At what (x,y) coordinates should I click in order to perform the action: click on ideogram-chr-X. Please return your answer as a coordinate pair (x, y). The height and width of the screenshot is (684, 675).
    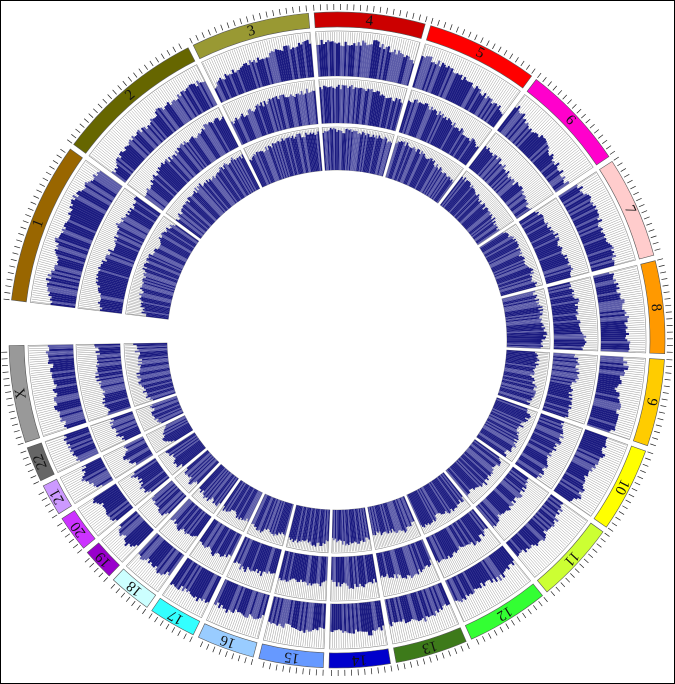
    Looking at the image, I should click on (24, 394).